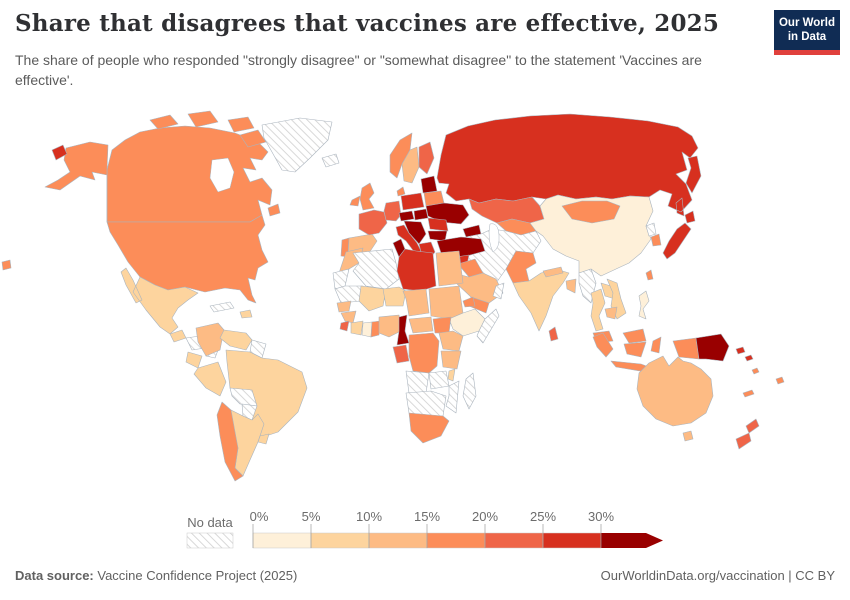  Describe the element at coordinates (195, 575) in the screenshot. I see `data-source-value: Vaccine Confidence Project (2025)` at that location.